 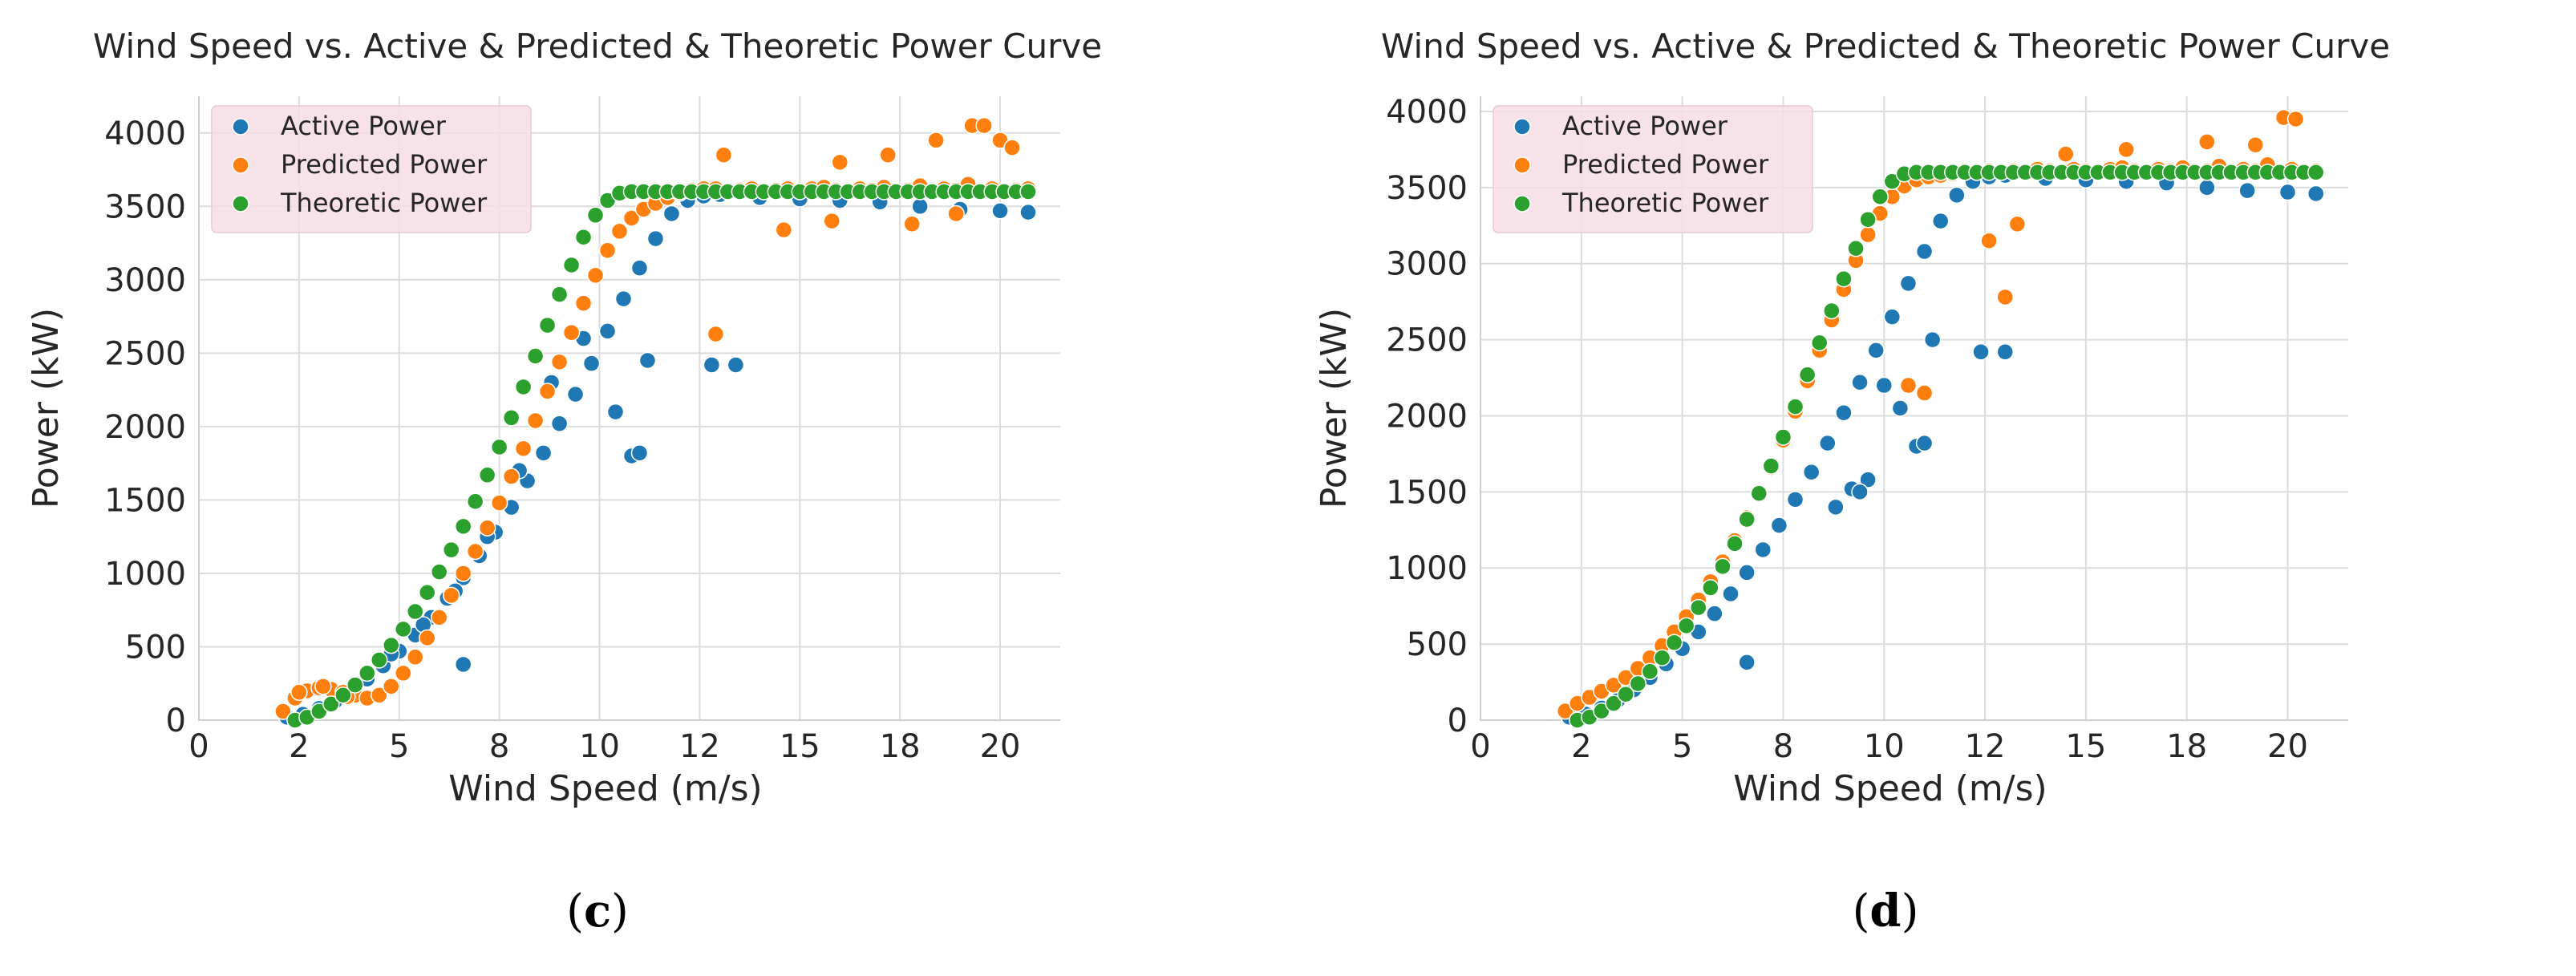 I want to click on x-tick-label: 5, so click(x=1682, y=746).